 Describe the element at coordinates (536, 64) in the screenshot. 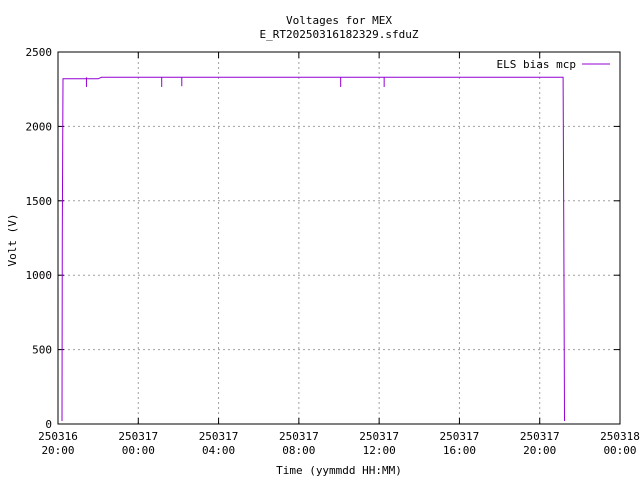

I see `legend-label: ELS bias mcp` at that location.